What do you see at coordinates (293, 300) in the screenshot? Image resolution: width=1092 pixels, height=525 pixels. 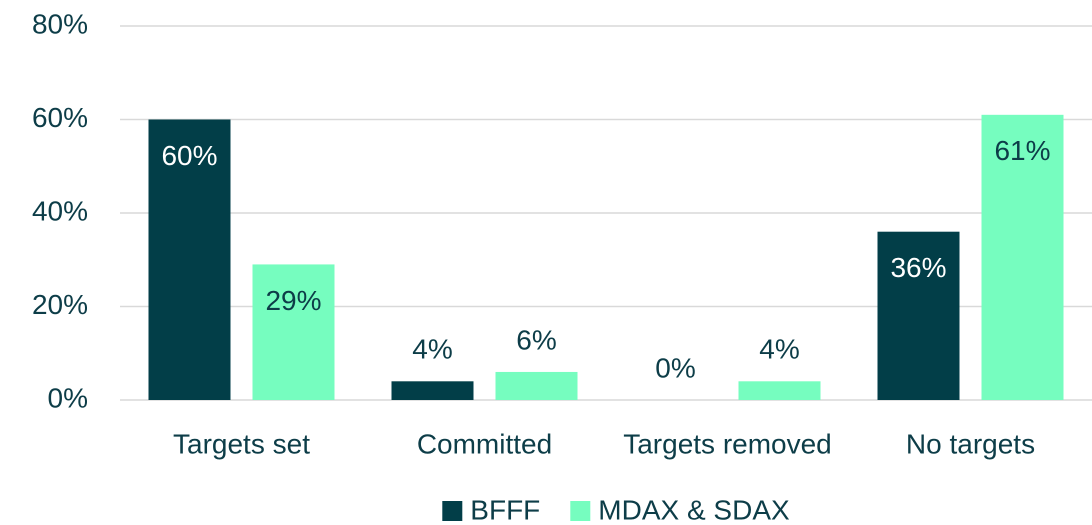 I see `data-label: 29%` at bounding box center [293, 300].